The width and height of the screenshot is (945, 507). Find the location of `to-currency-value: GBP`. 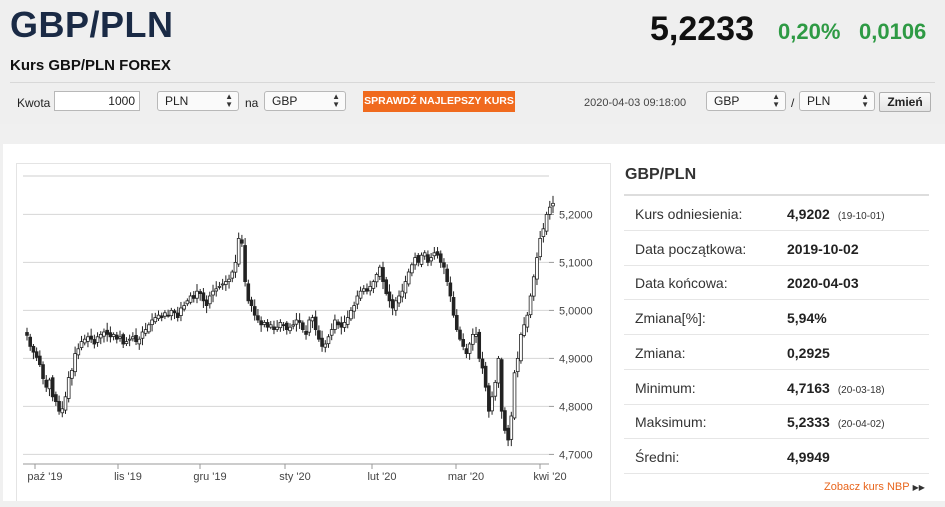

to-currency-value: GBP is located at coordinates (285, 101).